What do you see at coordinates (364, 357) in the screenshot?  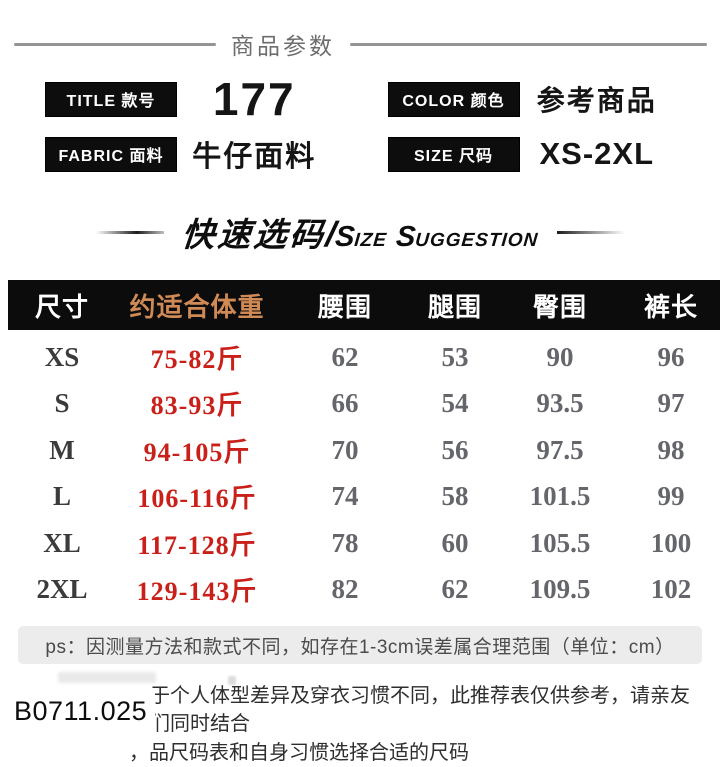 I see `table-row-xs: XS 75-82斤 62 53 90 96` at bounding box center [364, 357].